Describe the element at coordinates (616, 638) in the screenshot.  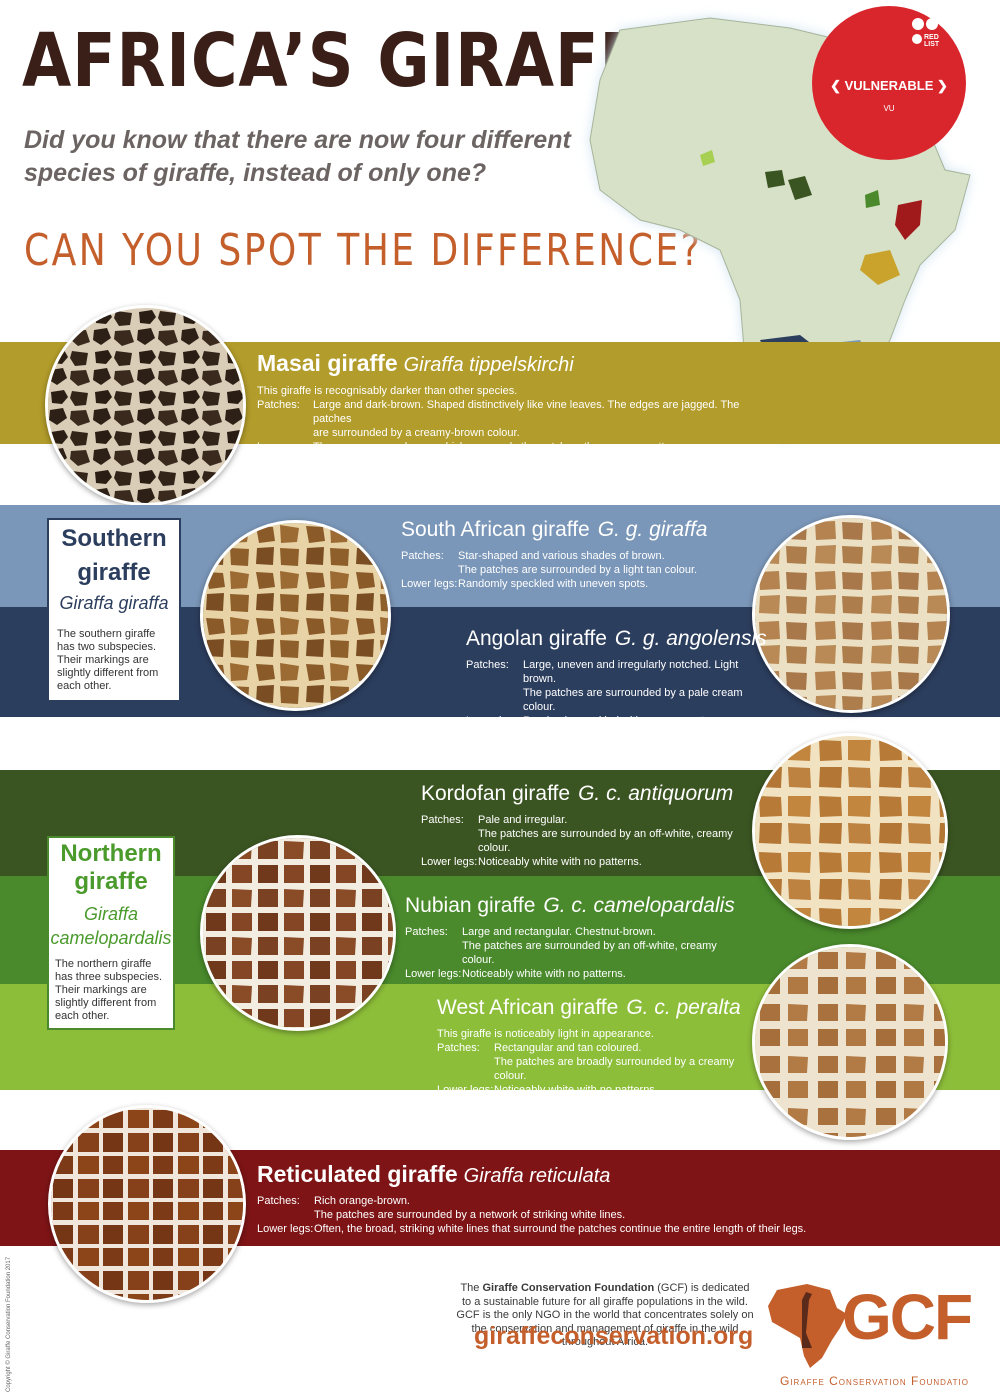
I see `angolan-heading: Angolan giraffe G. g. angolensis` at that location.